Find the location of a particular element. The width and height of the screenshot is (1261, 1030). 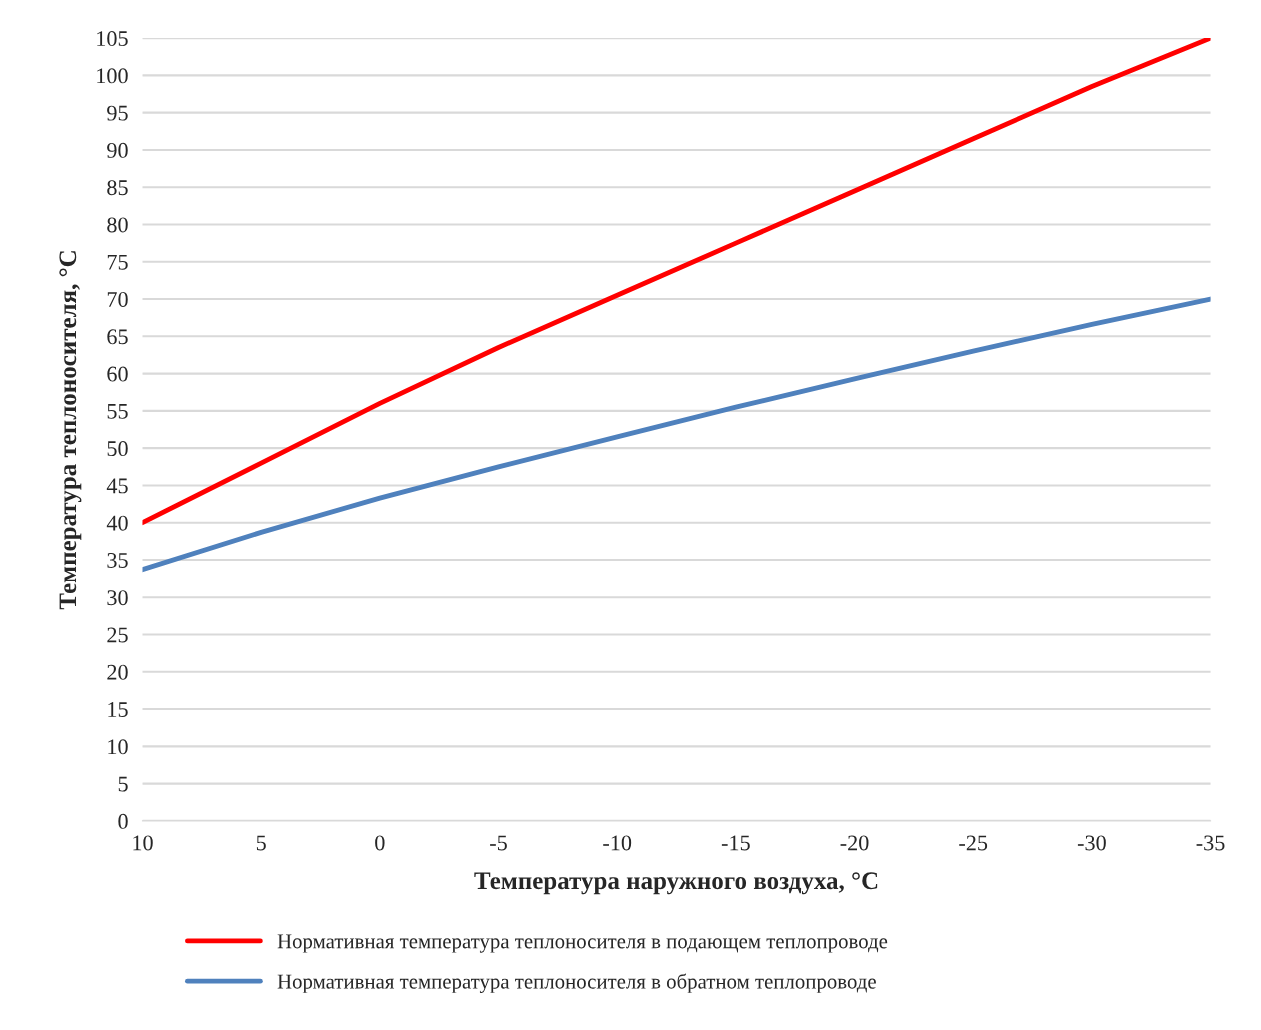

y-tick-label: 100 is located at coordinates (112, 76).